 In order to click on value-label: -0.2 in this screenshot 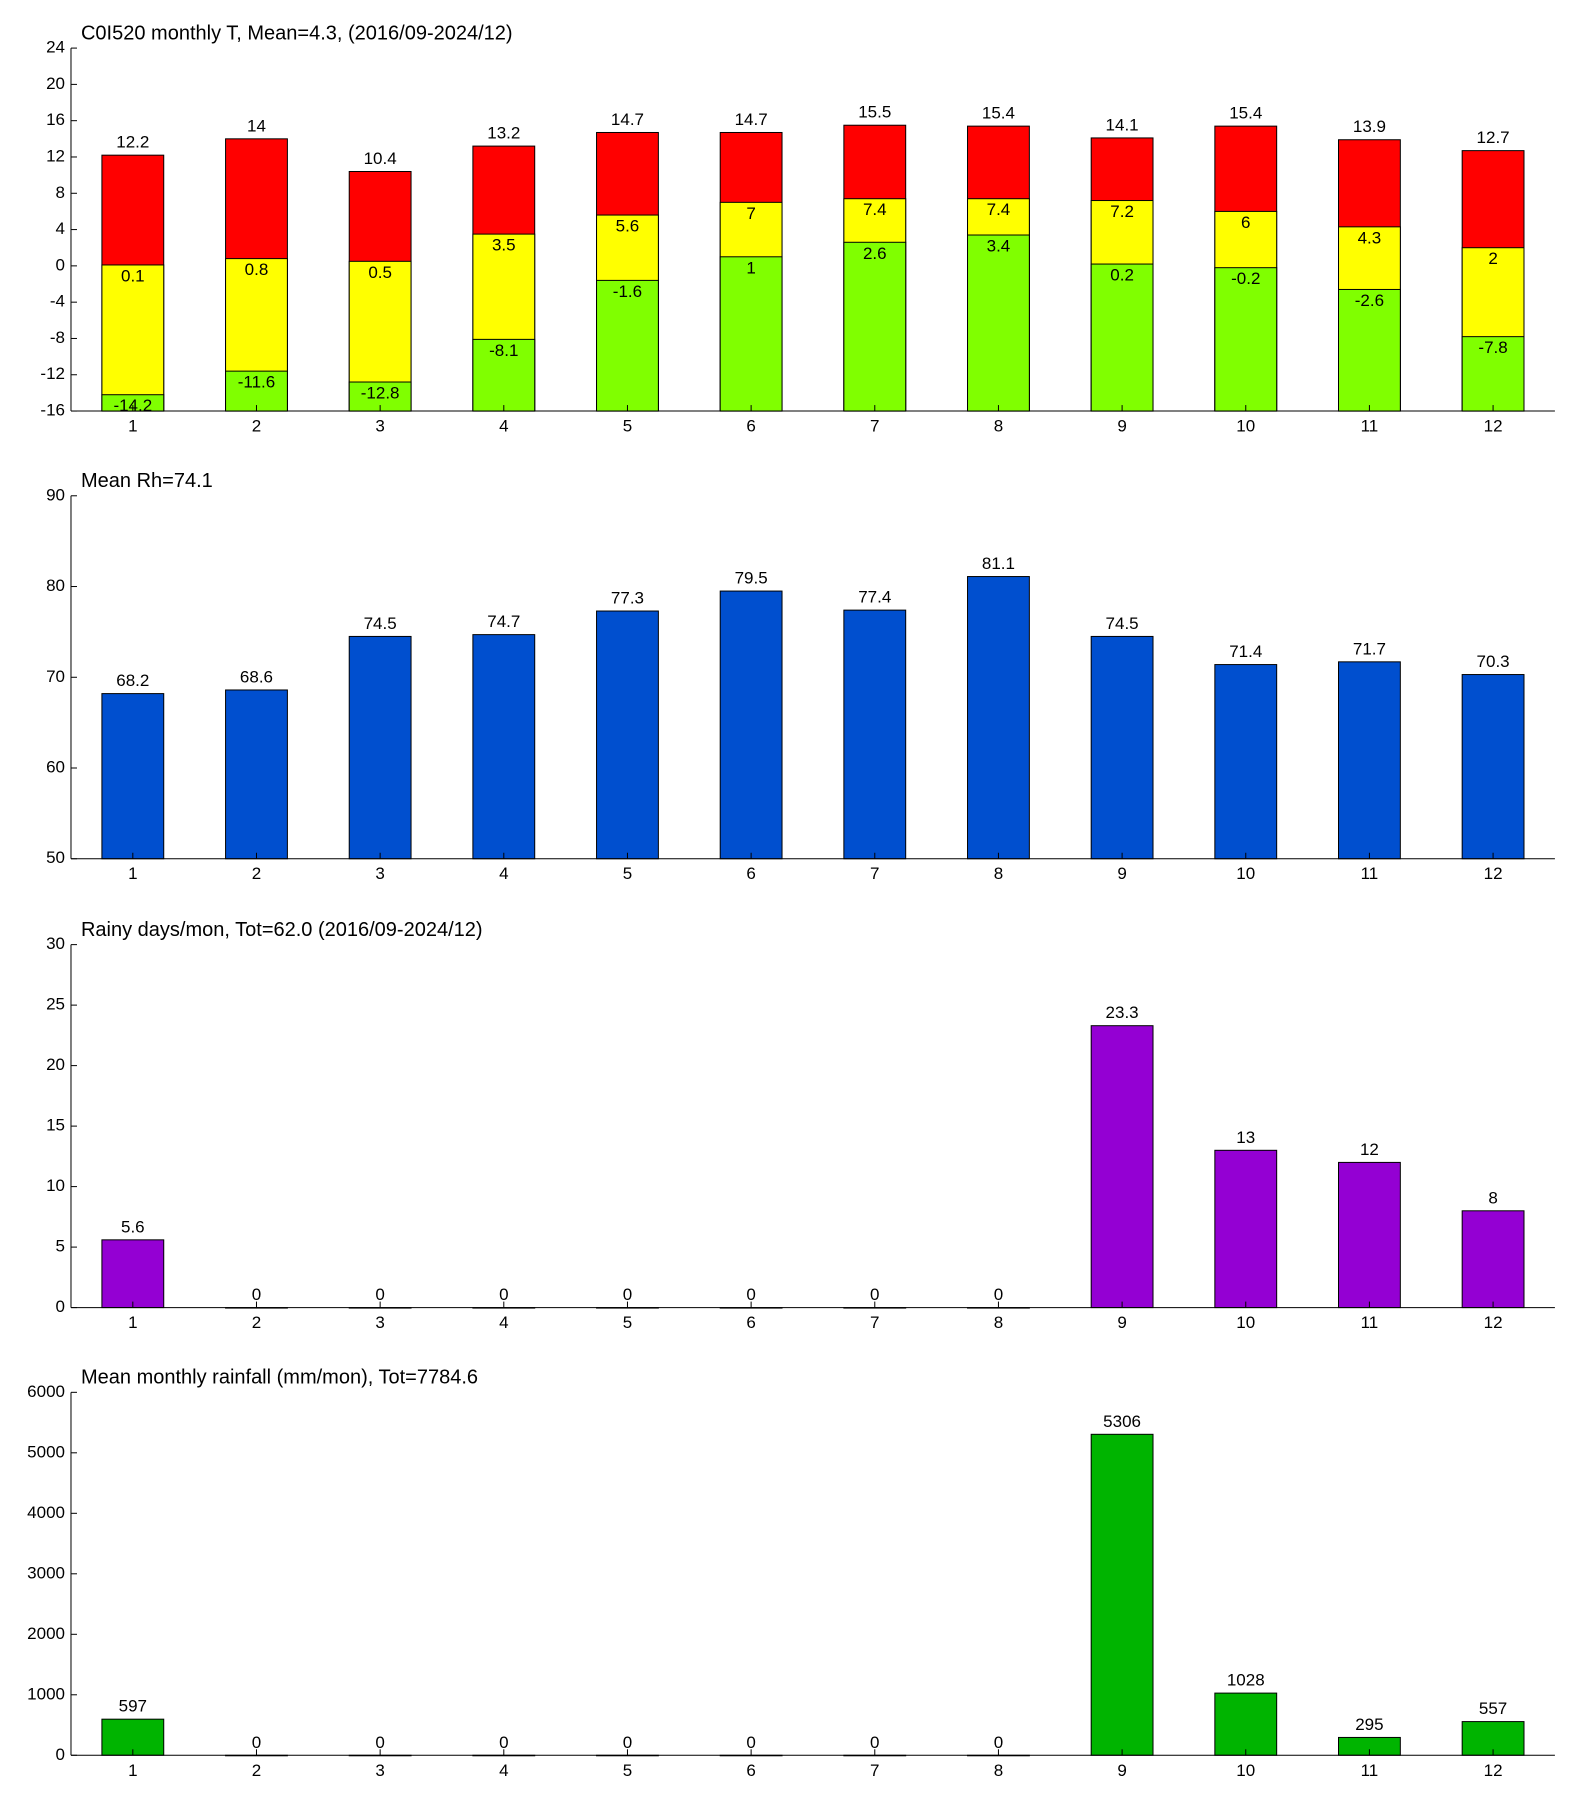, I will do `click(1245, 278)`.